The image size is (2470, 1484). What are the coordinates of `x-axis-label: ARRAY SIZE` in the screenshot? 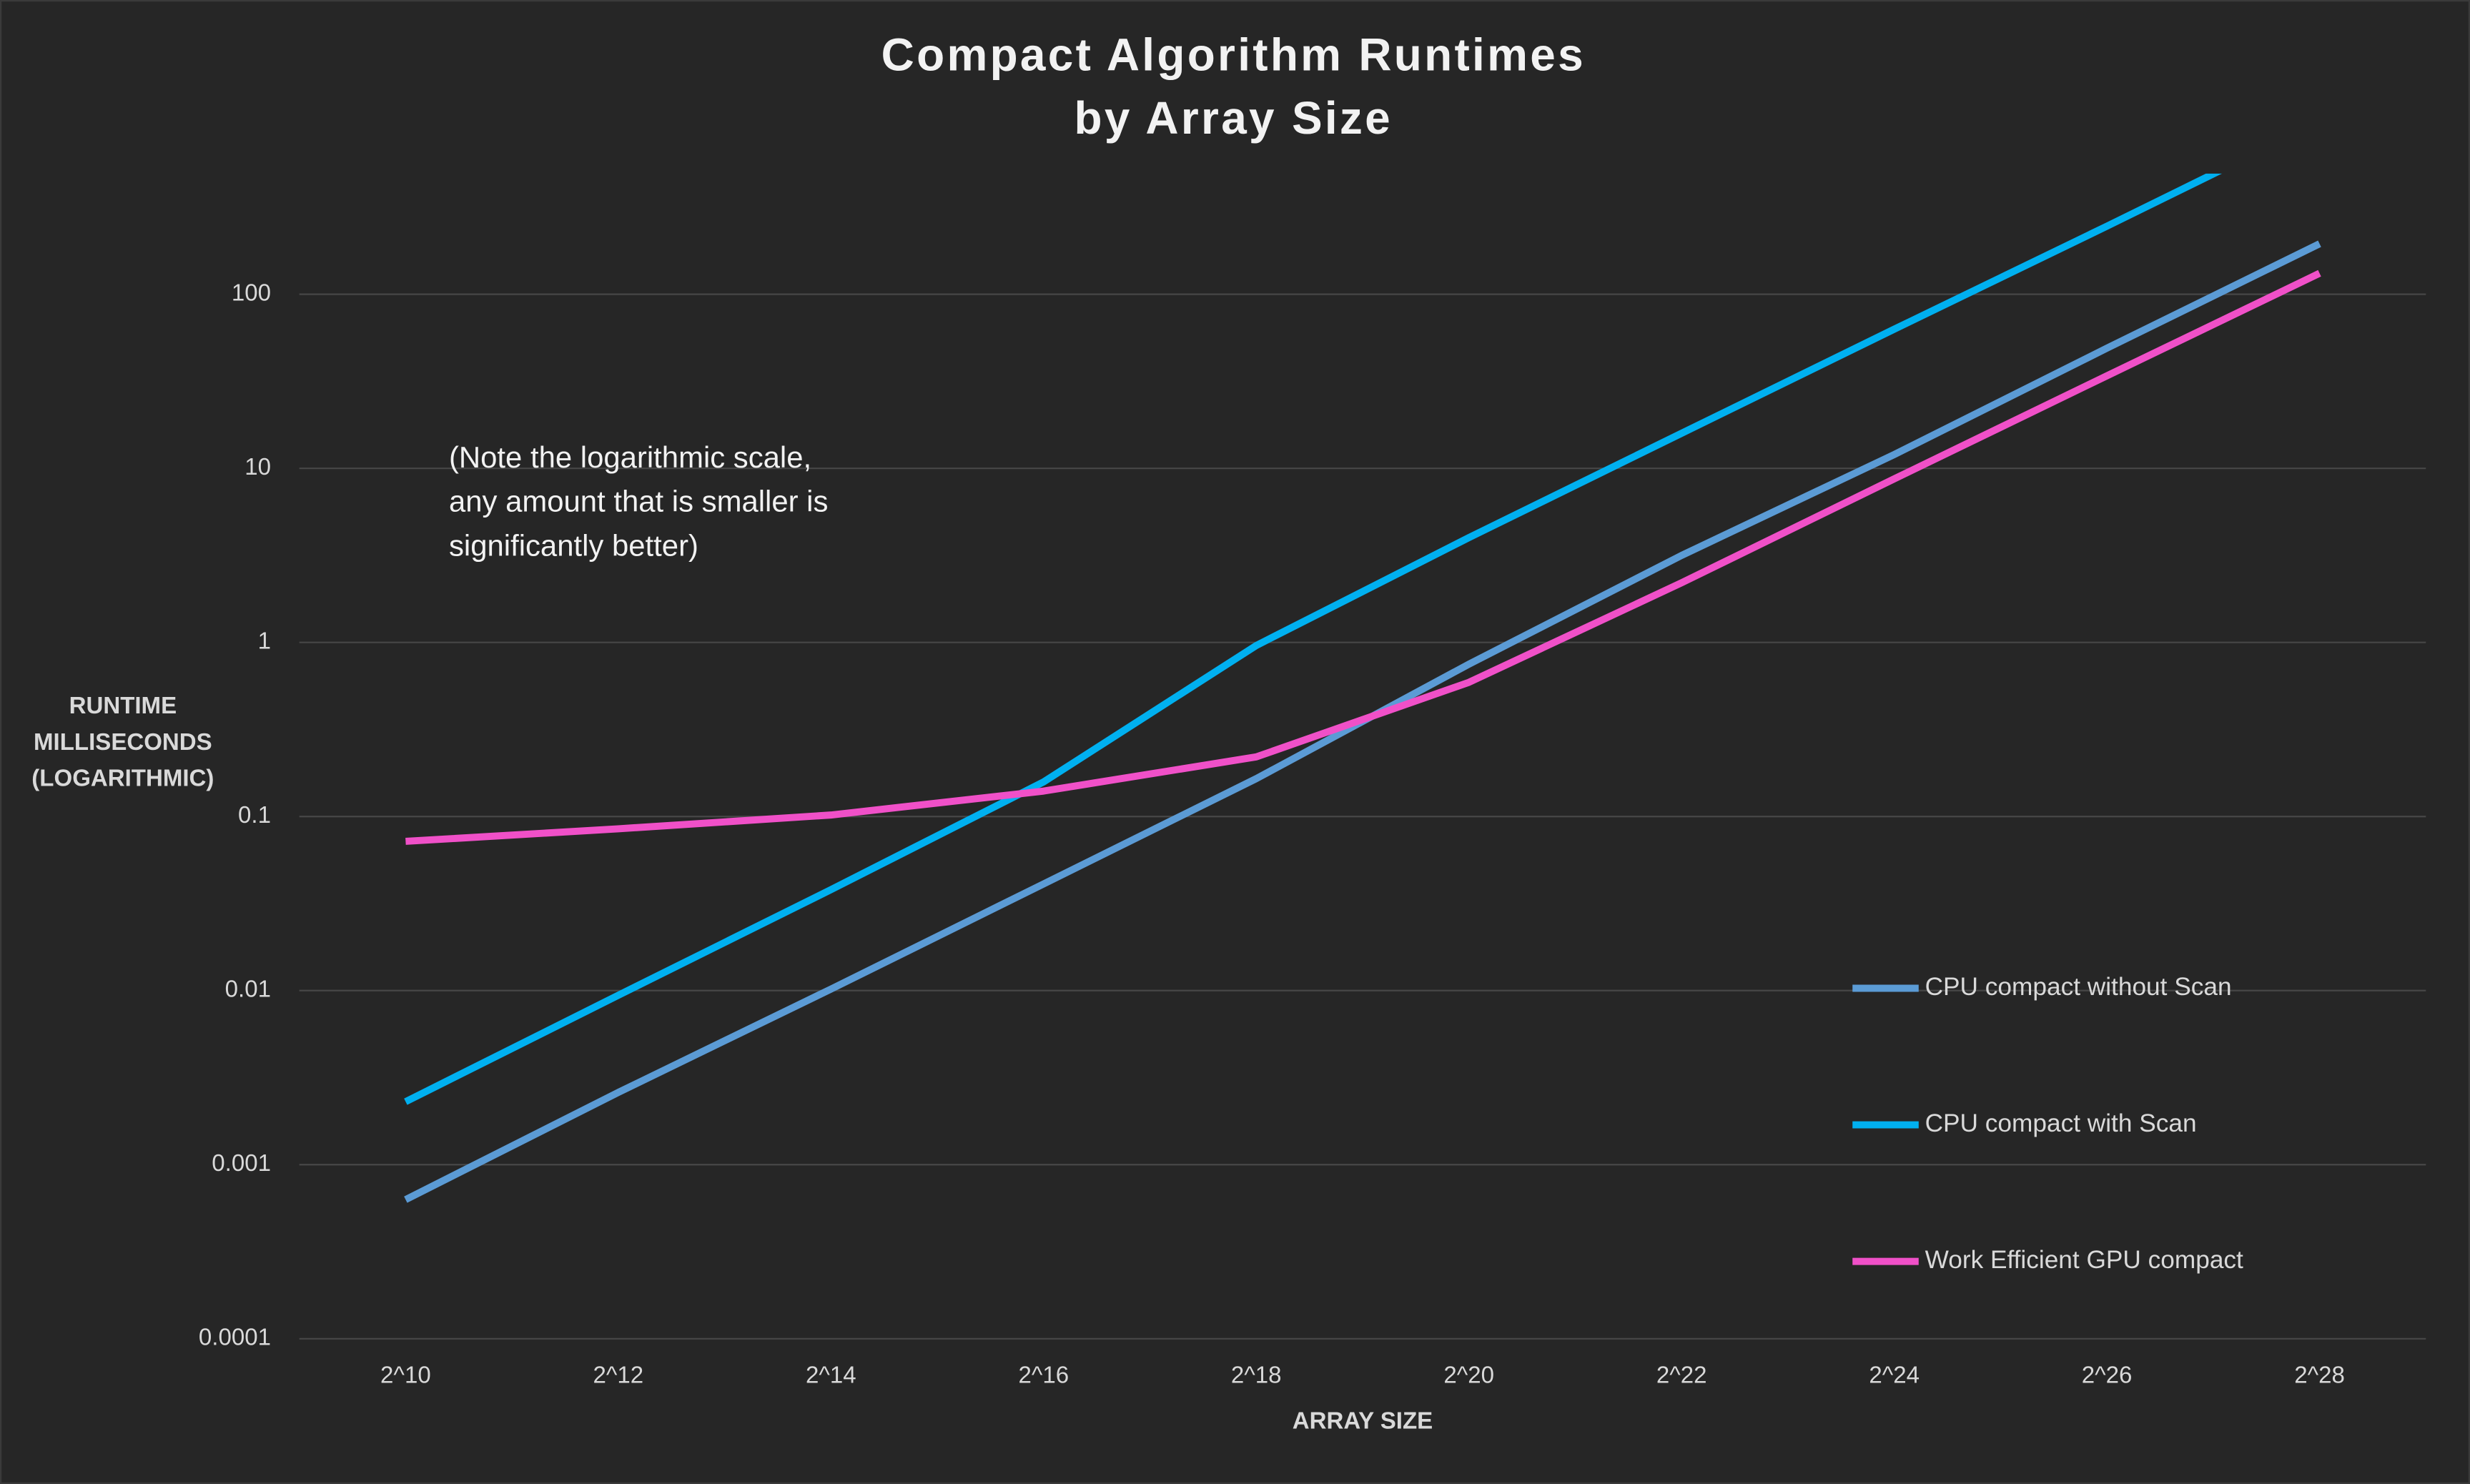 It's located at (1363, 1421).